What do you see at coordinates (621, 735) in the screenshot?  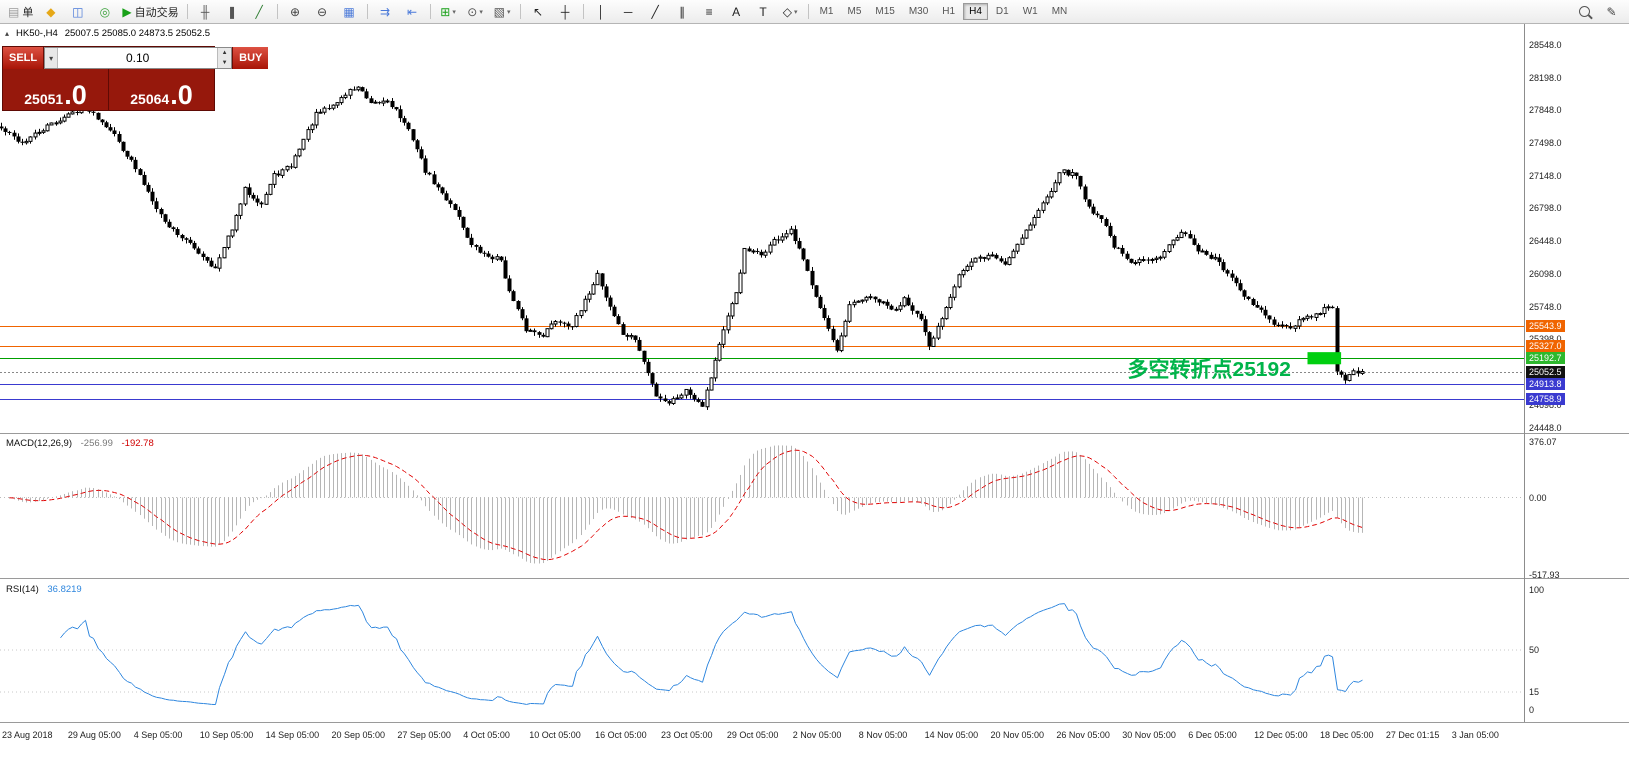 I see `time-axis-label: 16 Oct 05:00` at bounding box center [621, 735].